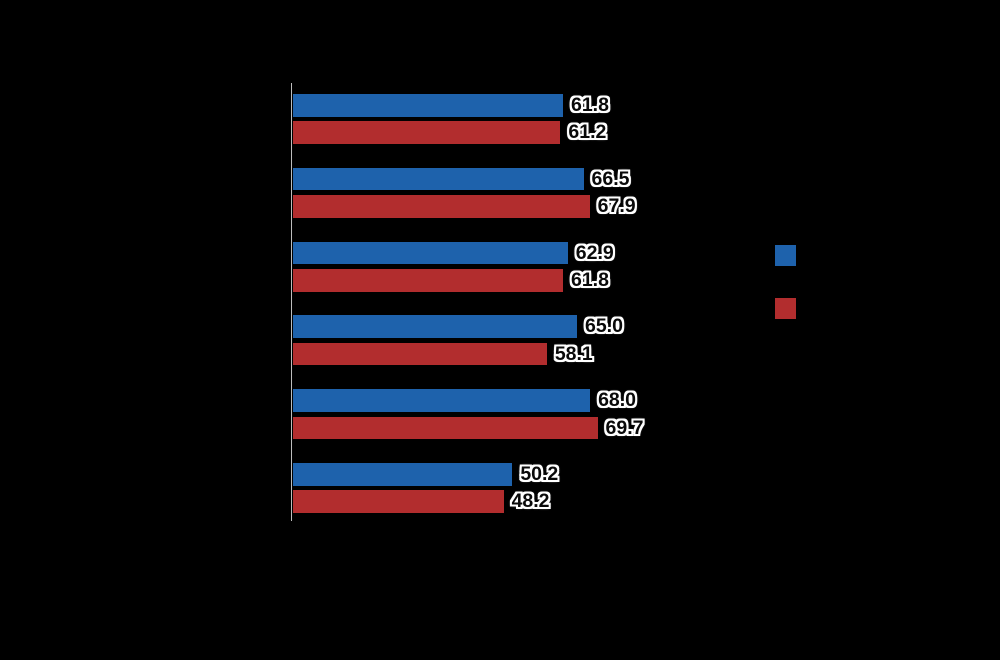 This screenshot has width=1000, height=660. Describe the element at coordinates (587, 132) in the screenshot. I see `value-label-red-group-1: 61.2` at that location.